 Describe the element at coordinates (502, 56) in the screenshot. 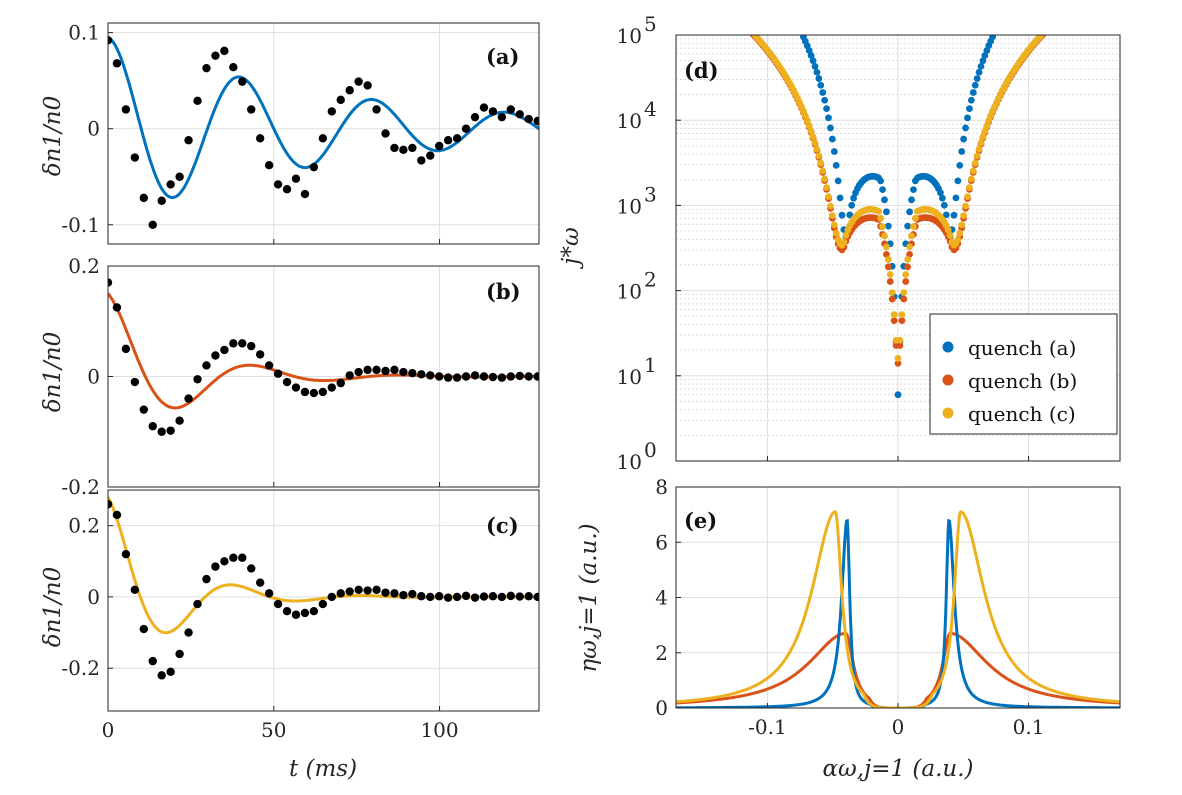

I see `panel-a-label: (a)` at that location.